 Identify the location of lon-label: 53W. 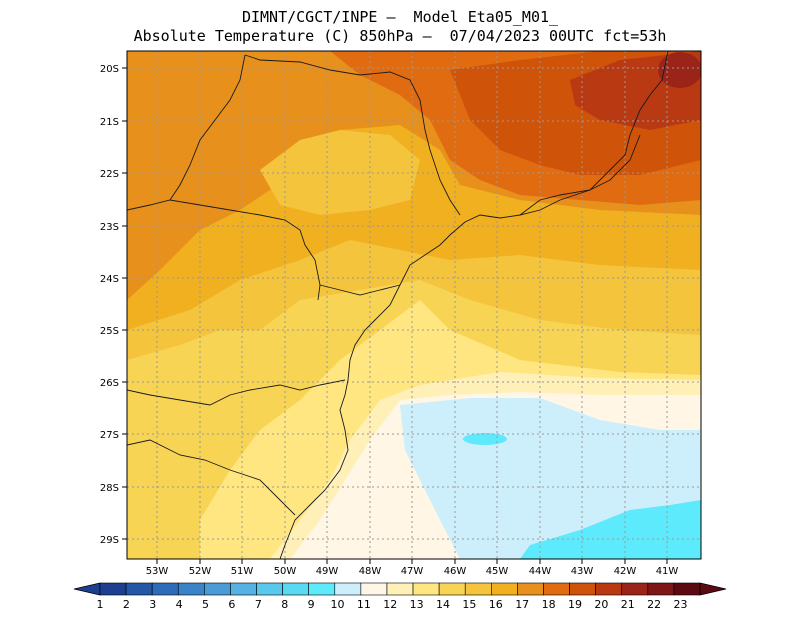
(157, 571).